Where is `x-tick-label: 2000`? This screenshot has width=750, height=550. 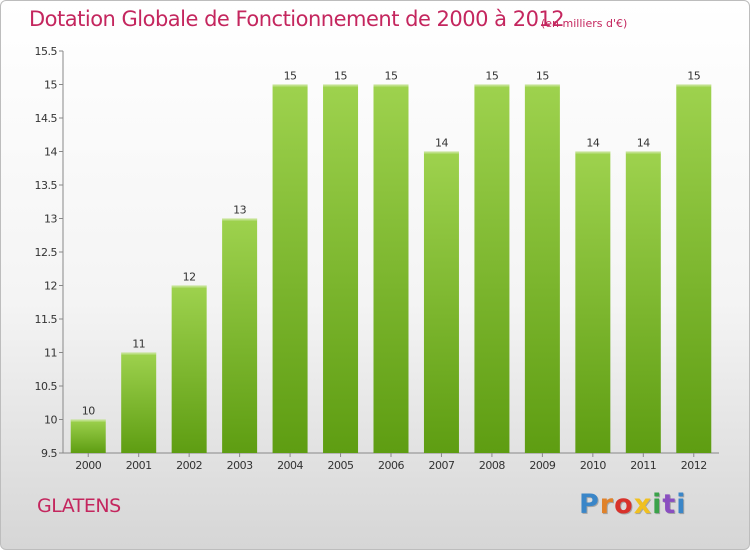 x-tick-label: 2000 is located at coordinates (88, 465).